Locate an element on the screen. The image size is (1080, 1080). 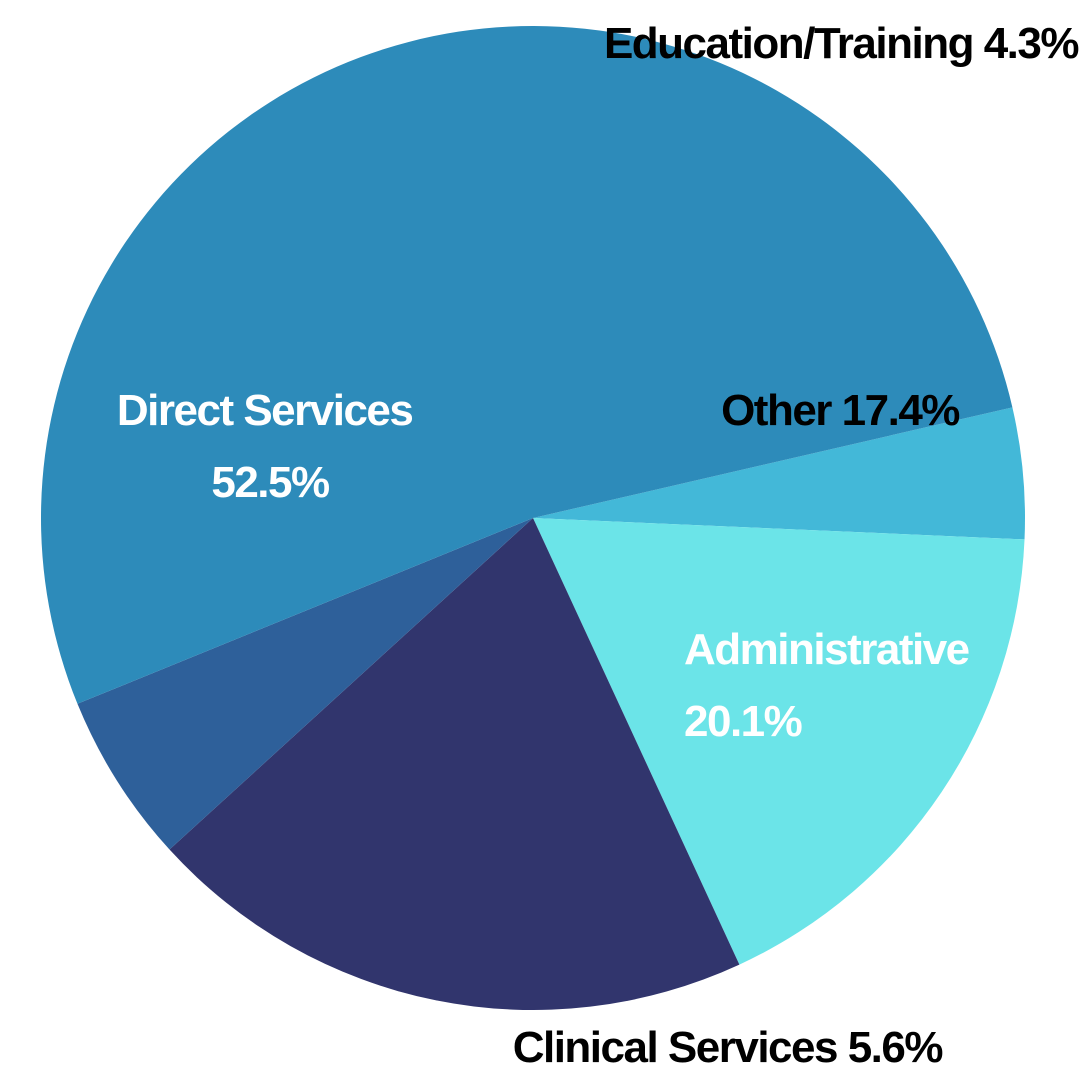
label-other: Other 17.4% is located at coordinates (840, 410).